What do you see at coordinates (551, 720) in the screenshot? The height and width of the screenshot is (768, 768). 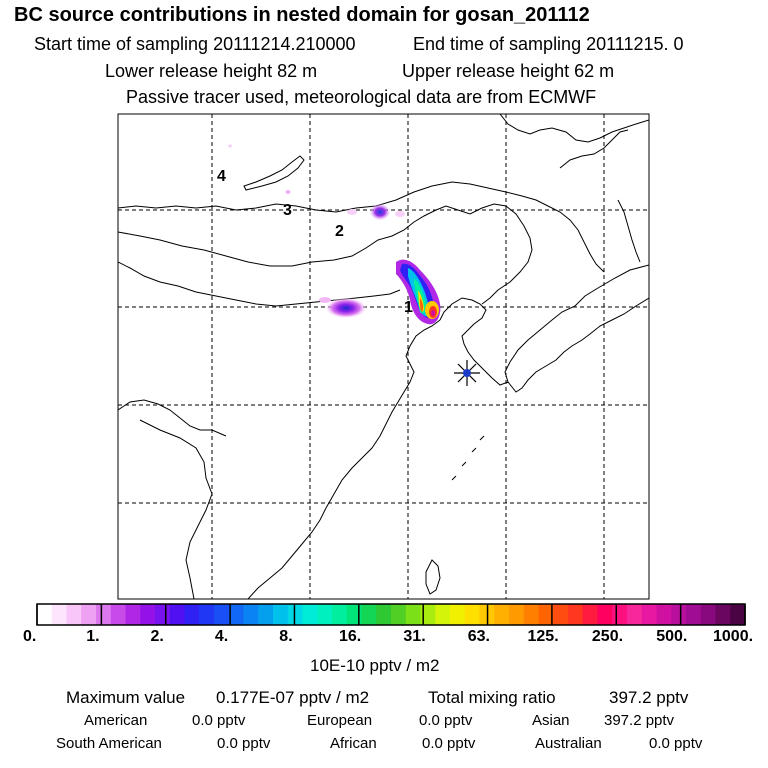 I see `region-asian-label: Asian` at bounding box center [551, 720].